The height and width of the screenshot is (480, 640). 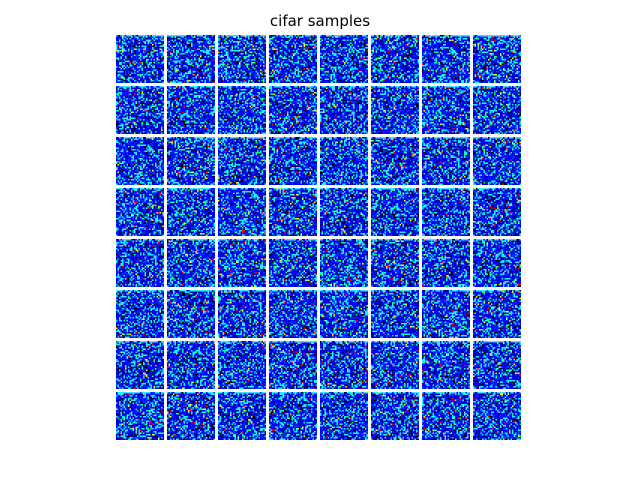 What do you see at coordinates (320, 21) in the screenshot?
I see `figure-title: cifar samples` at bounding box center [320, 21].